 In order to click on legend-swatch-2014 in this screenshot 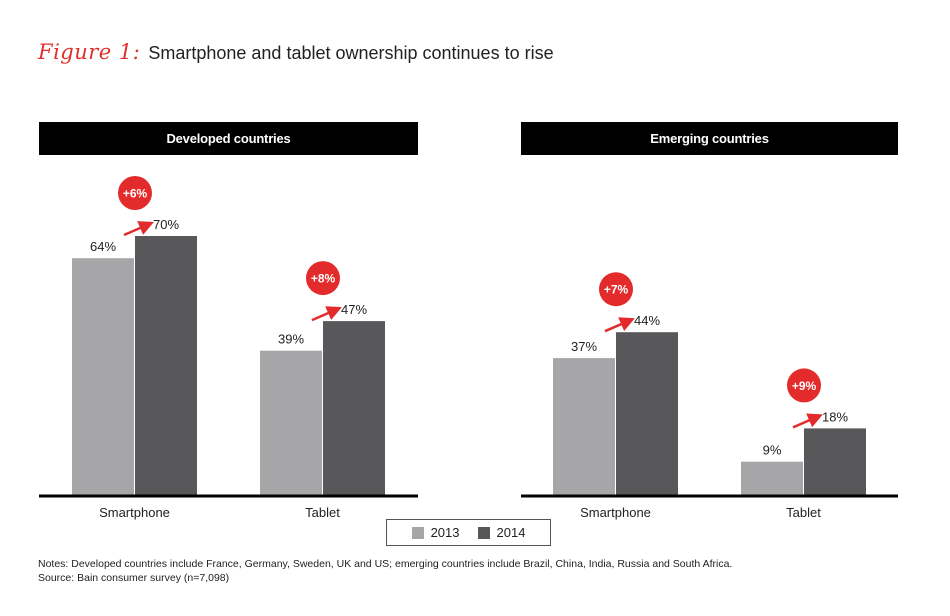, I will do `click(483, 532)`.